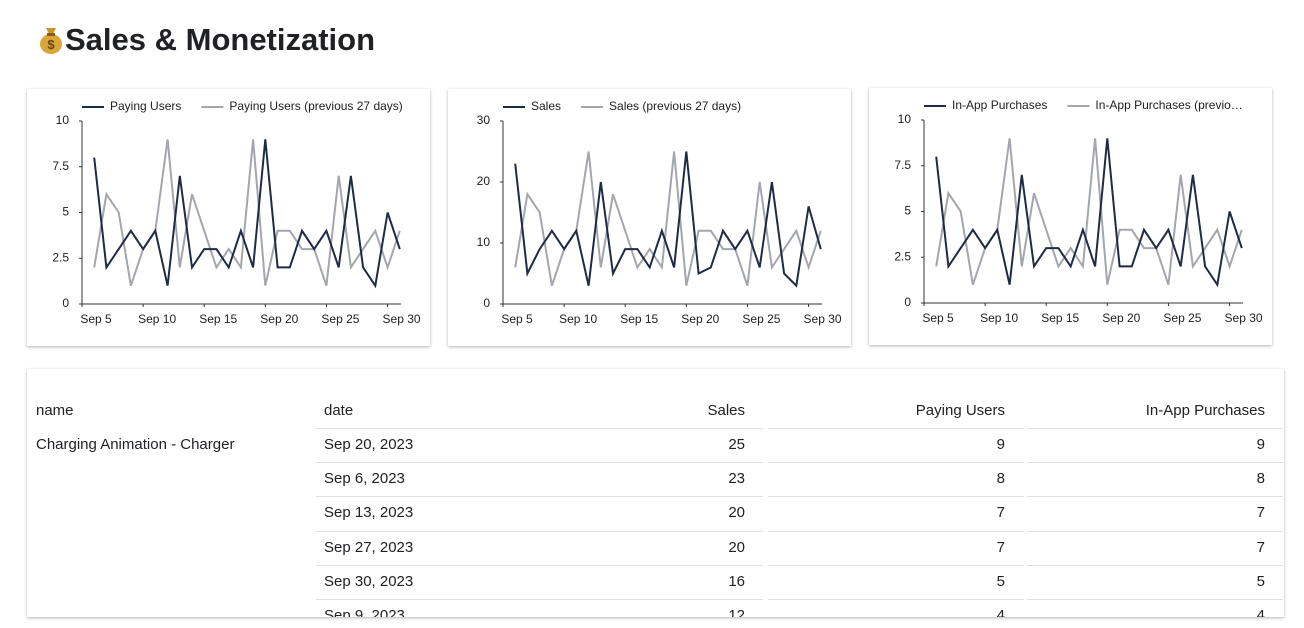 This screenshot has height=628, width=1304. I want to click on table-cell: 25, so click(736, 444).